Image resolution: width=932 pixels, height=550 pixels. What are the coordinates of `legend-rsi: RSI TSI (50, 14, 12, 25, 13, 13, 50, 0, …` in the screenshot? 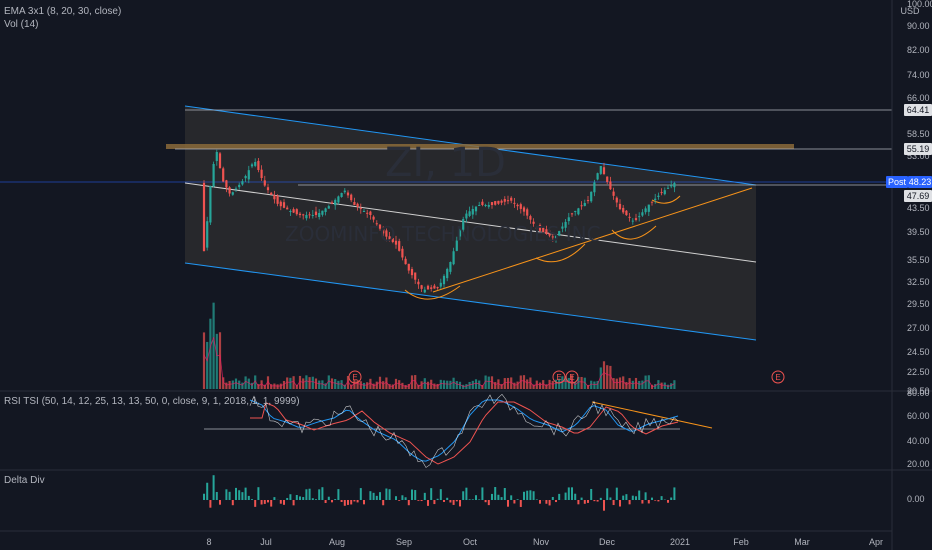 It's located at (152, 401).